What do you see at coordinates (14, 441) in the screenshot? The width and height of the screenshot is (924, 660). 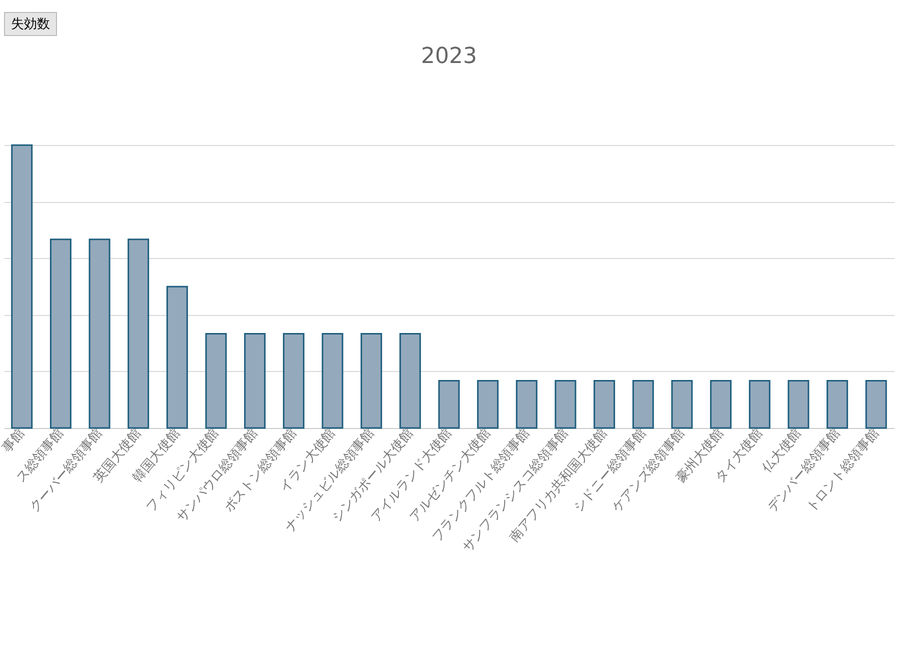 I see `x-tick-label: 事館` at bounding box center [14, 441].